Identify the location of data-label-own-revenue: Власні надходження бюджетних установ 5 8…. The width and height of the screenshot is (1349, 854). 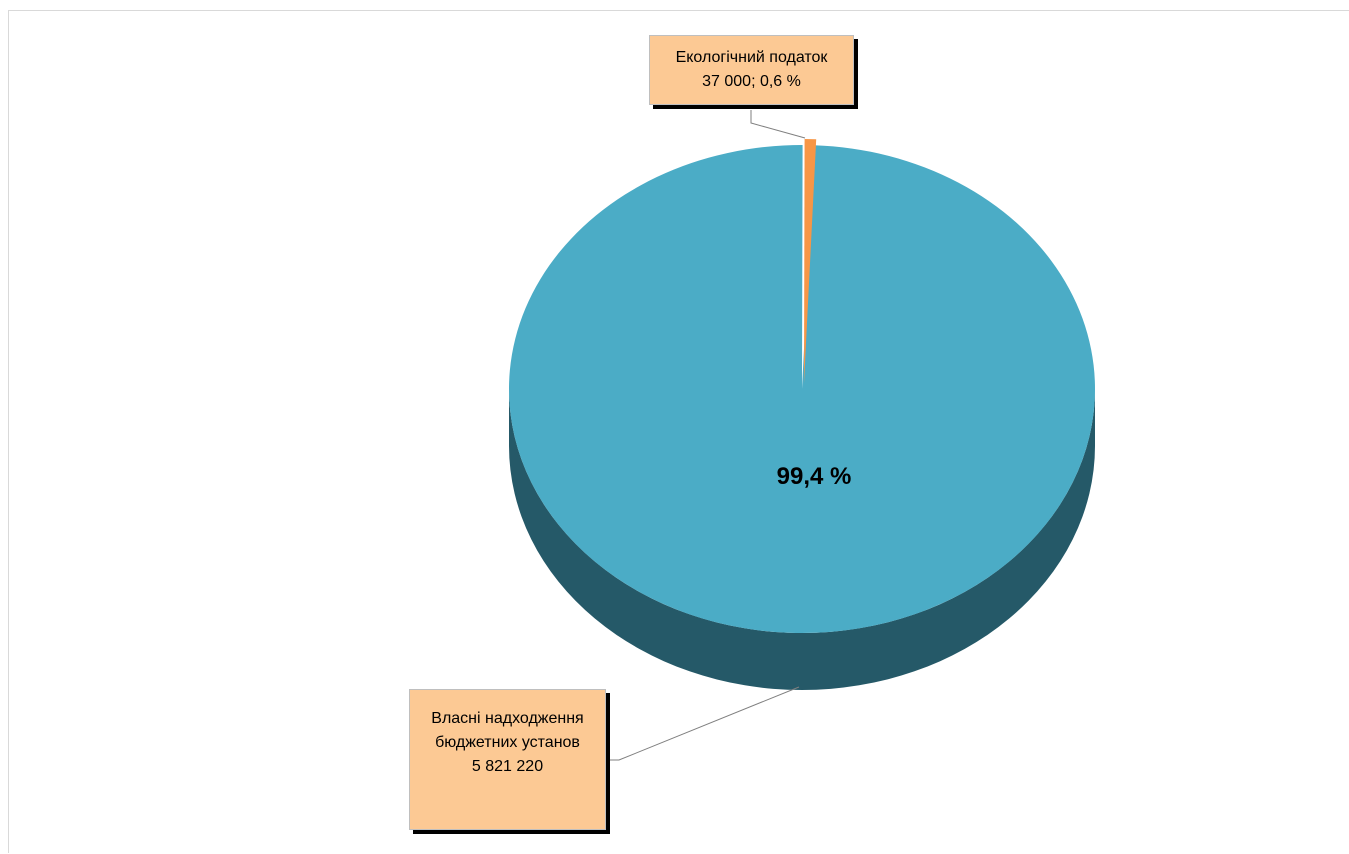
(507, 759).